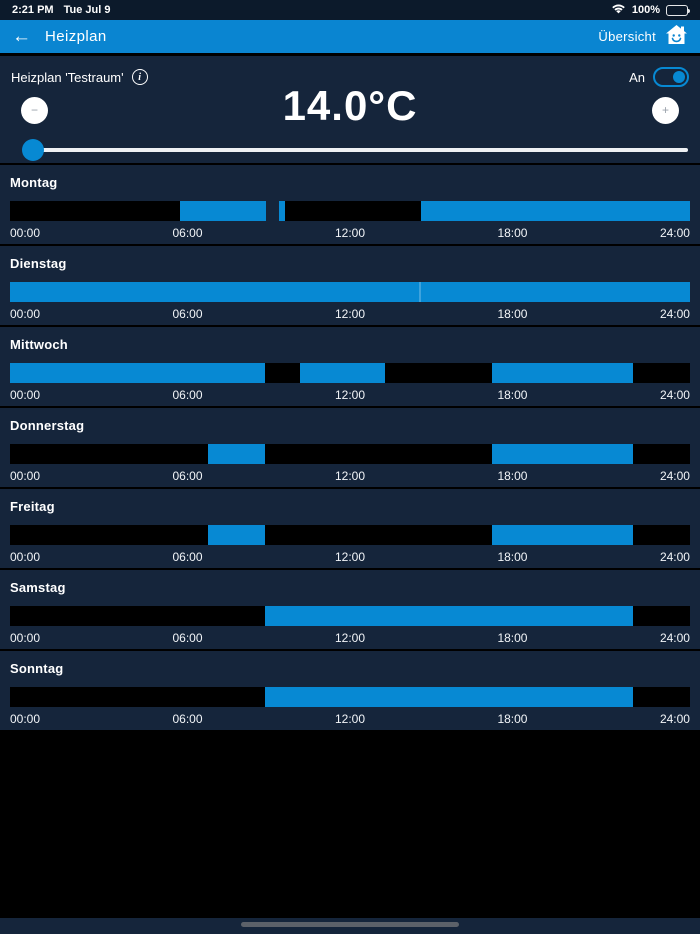 This screenshot has width=700, height=934. What do you see at coordinates (645, 10) in the screenshot?
I see `battery-percent: 100%` at bounding box center [645, 10].